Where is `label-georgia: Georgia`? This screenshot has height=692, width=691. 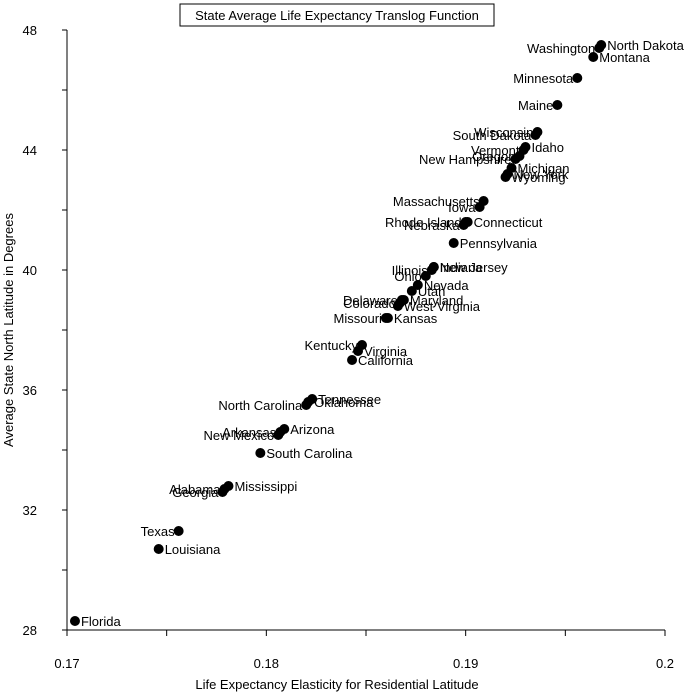 label-georgia: Georgia is located at coordinates (195, 492).